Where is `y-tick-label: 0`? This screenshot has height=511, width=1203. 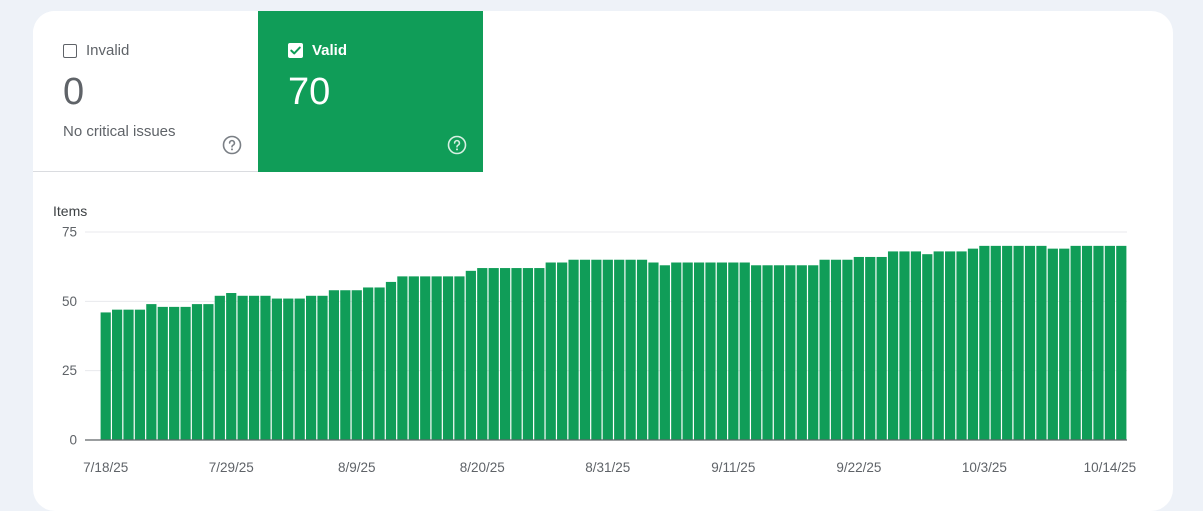 y-tick-label: 0 is located at coordinates (73, 440).